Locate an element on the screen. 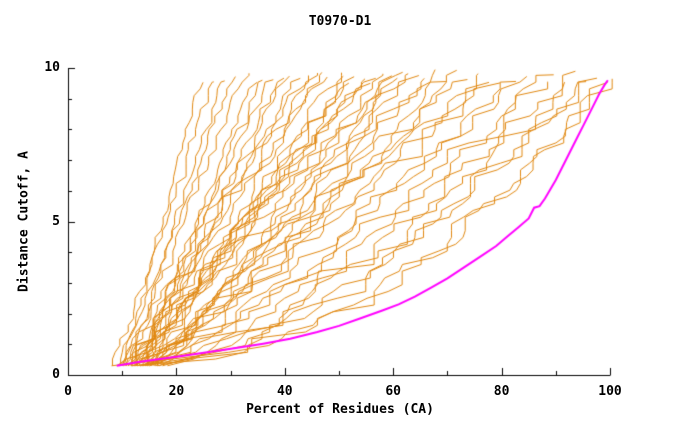 This screenshot has height=440, width=680. x-axis-label: Percent of Residues (CA) is located at coordinates (340, 409).